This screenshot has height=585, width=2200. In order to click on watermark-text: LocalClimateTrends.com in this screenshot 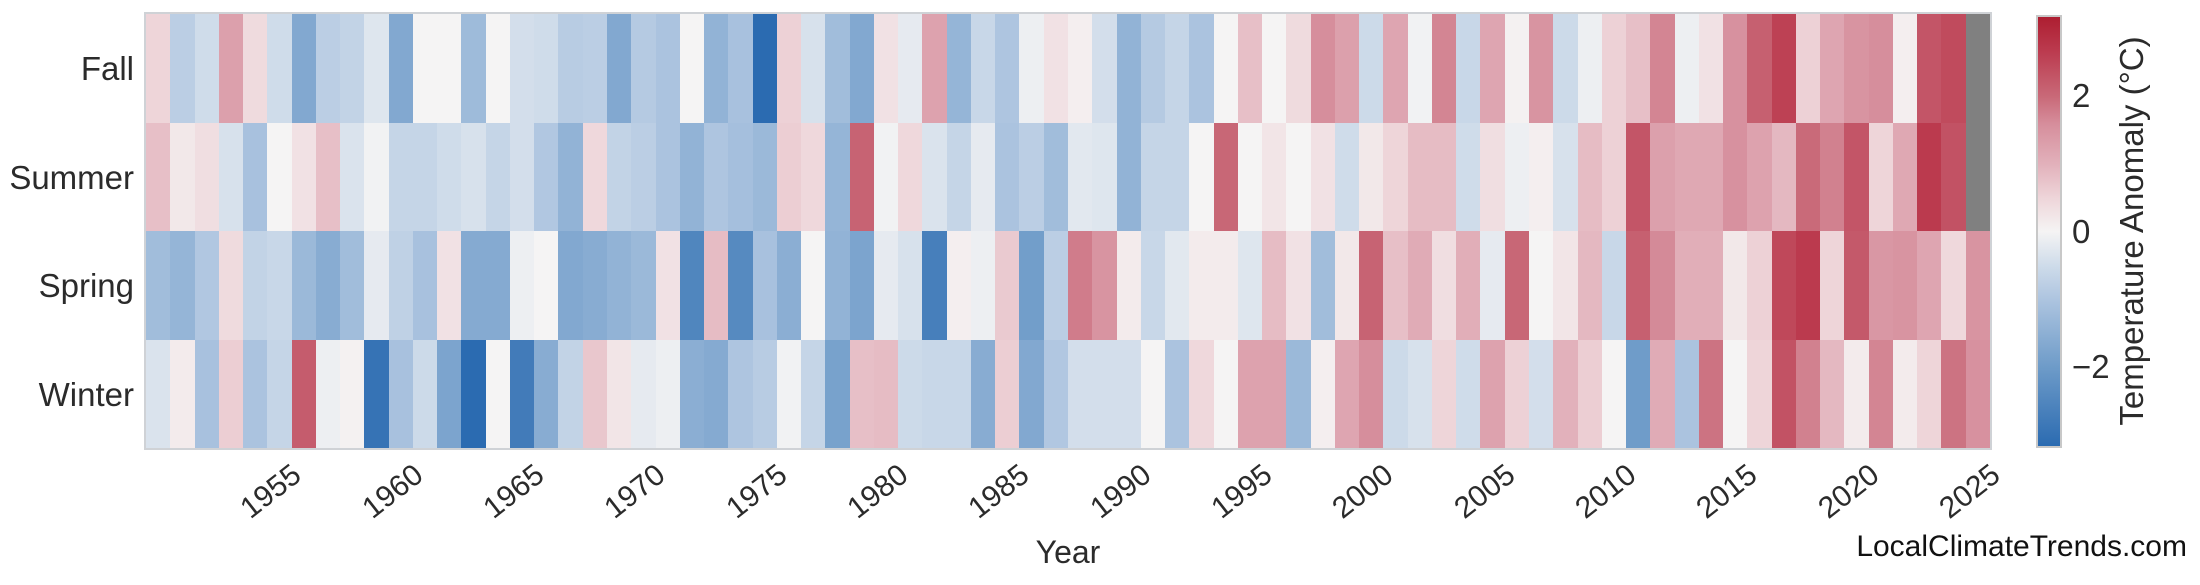, I will do `click(2021, 546)`.